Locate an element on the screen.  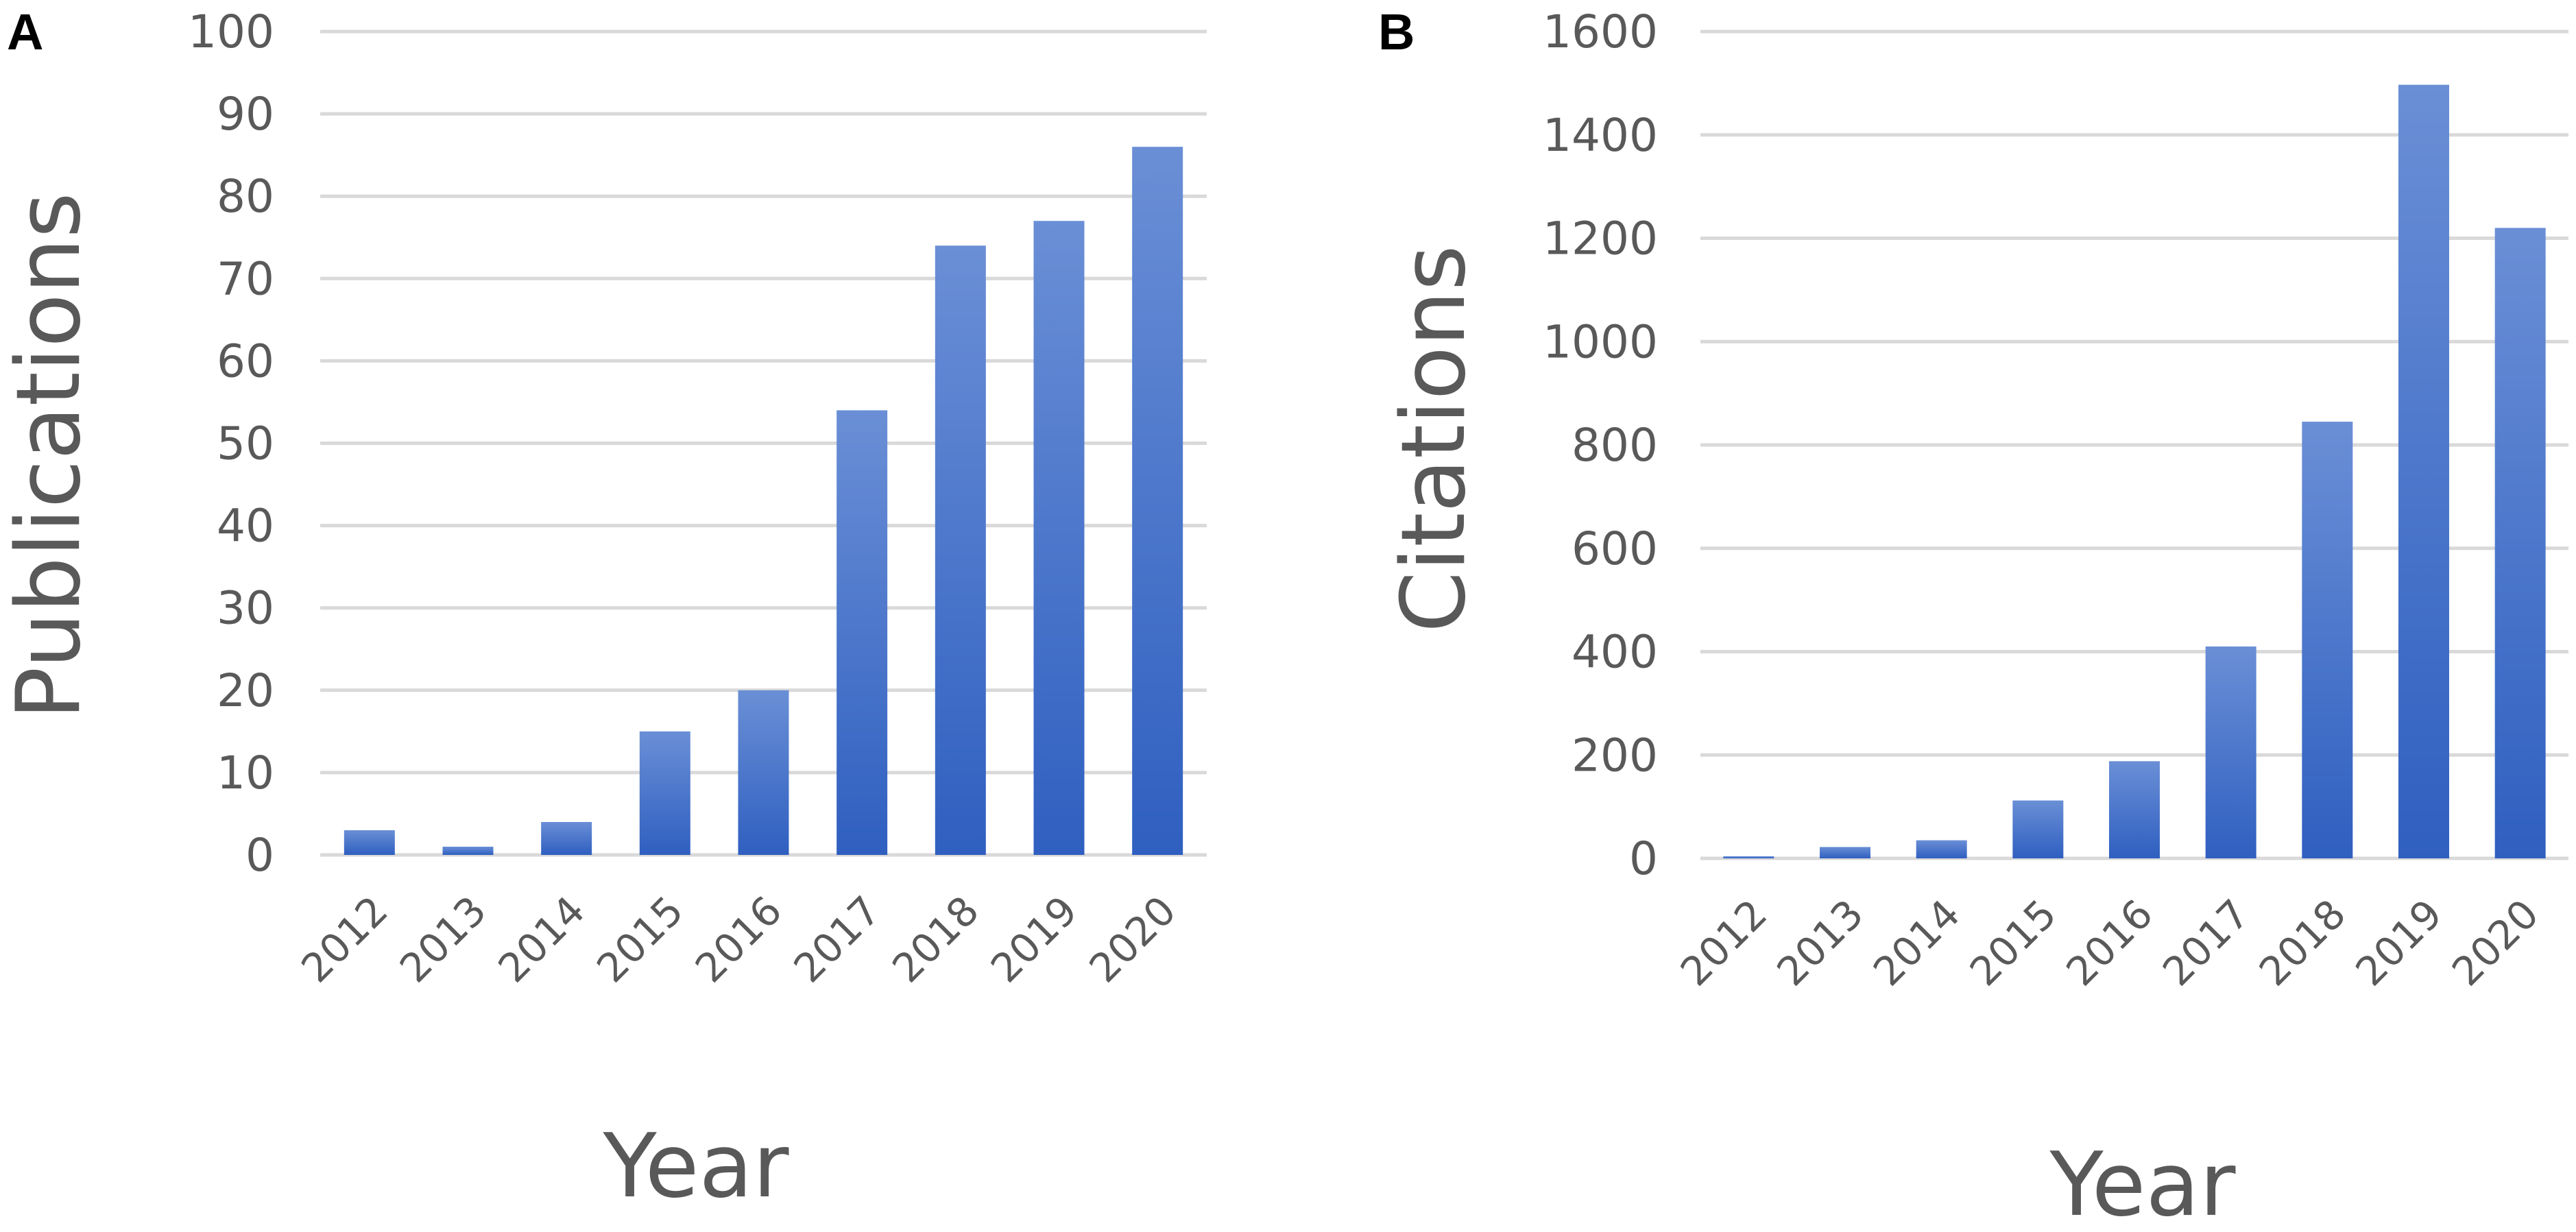
y-tick-label: 200 is located at coordinates (1615, 755).